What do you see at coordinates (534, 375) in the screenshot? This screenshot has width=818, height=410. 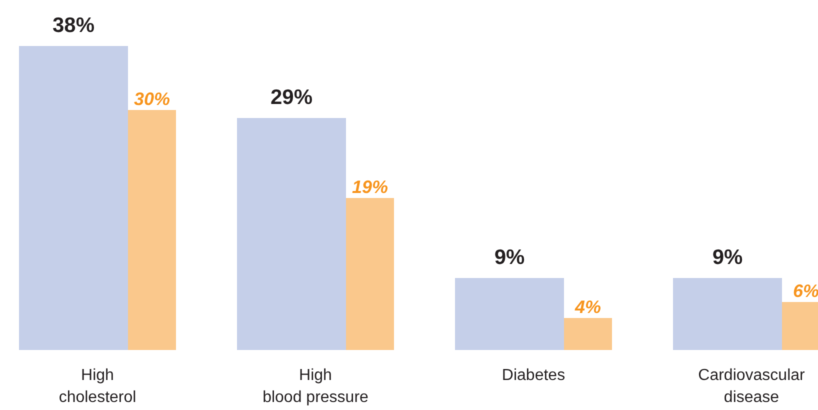 I see `x-tick-label: Diabetes` at bounding box center [534, 375].